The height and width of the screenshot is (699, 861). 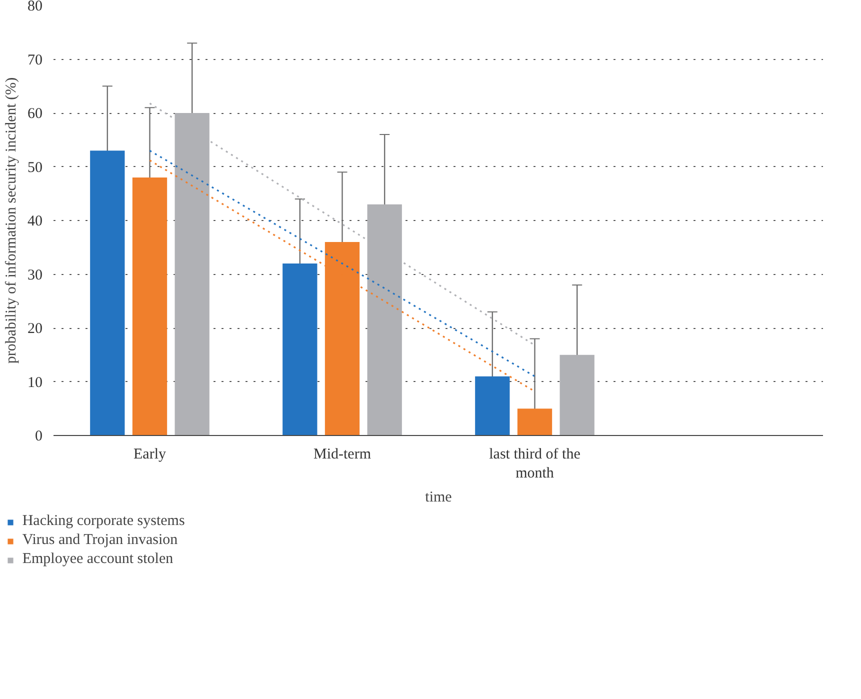 I want to click on y-tick-label: 60, so click(x=35, y=114).